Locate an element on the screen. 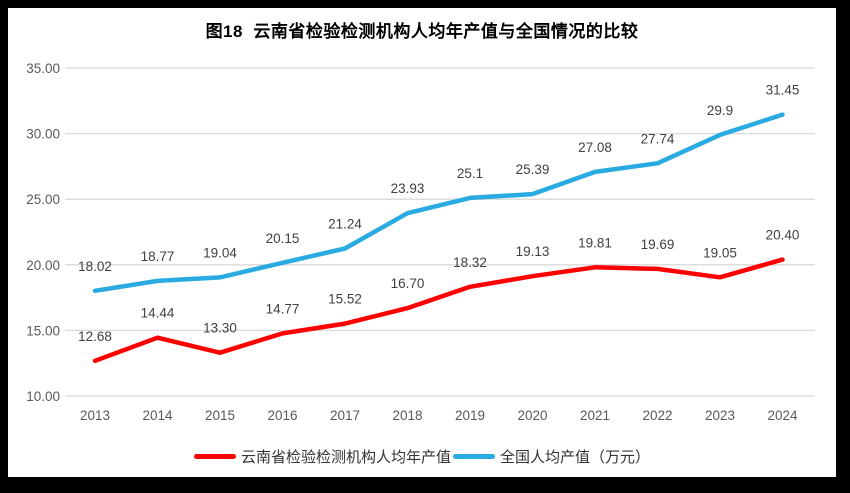  legend: 云南省检验检测机构人均年产值 全国人均产值（万元） is located at coordinates (422, 456).